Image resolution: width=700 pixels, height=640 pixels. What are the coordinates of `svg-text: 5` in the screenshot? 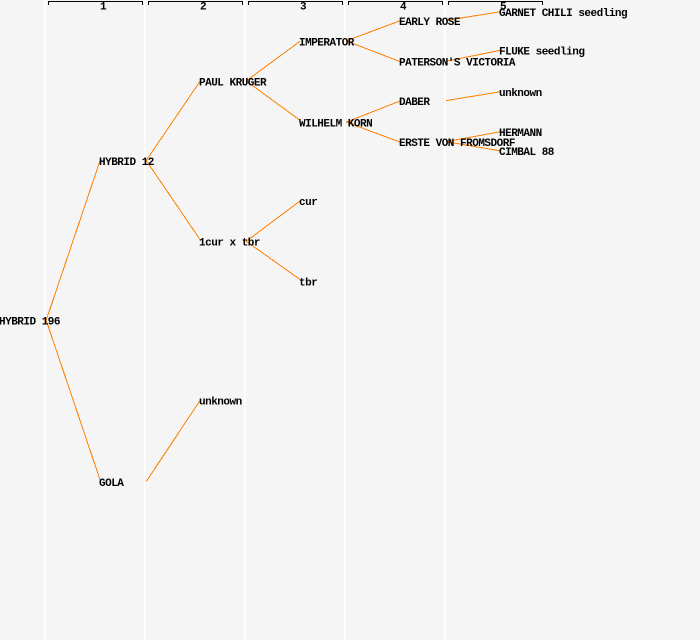 It's located at (503, 8).